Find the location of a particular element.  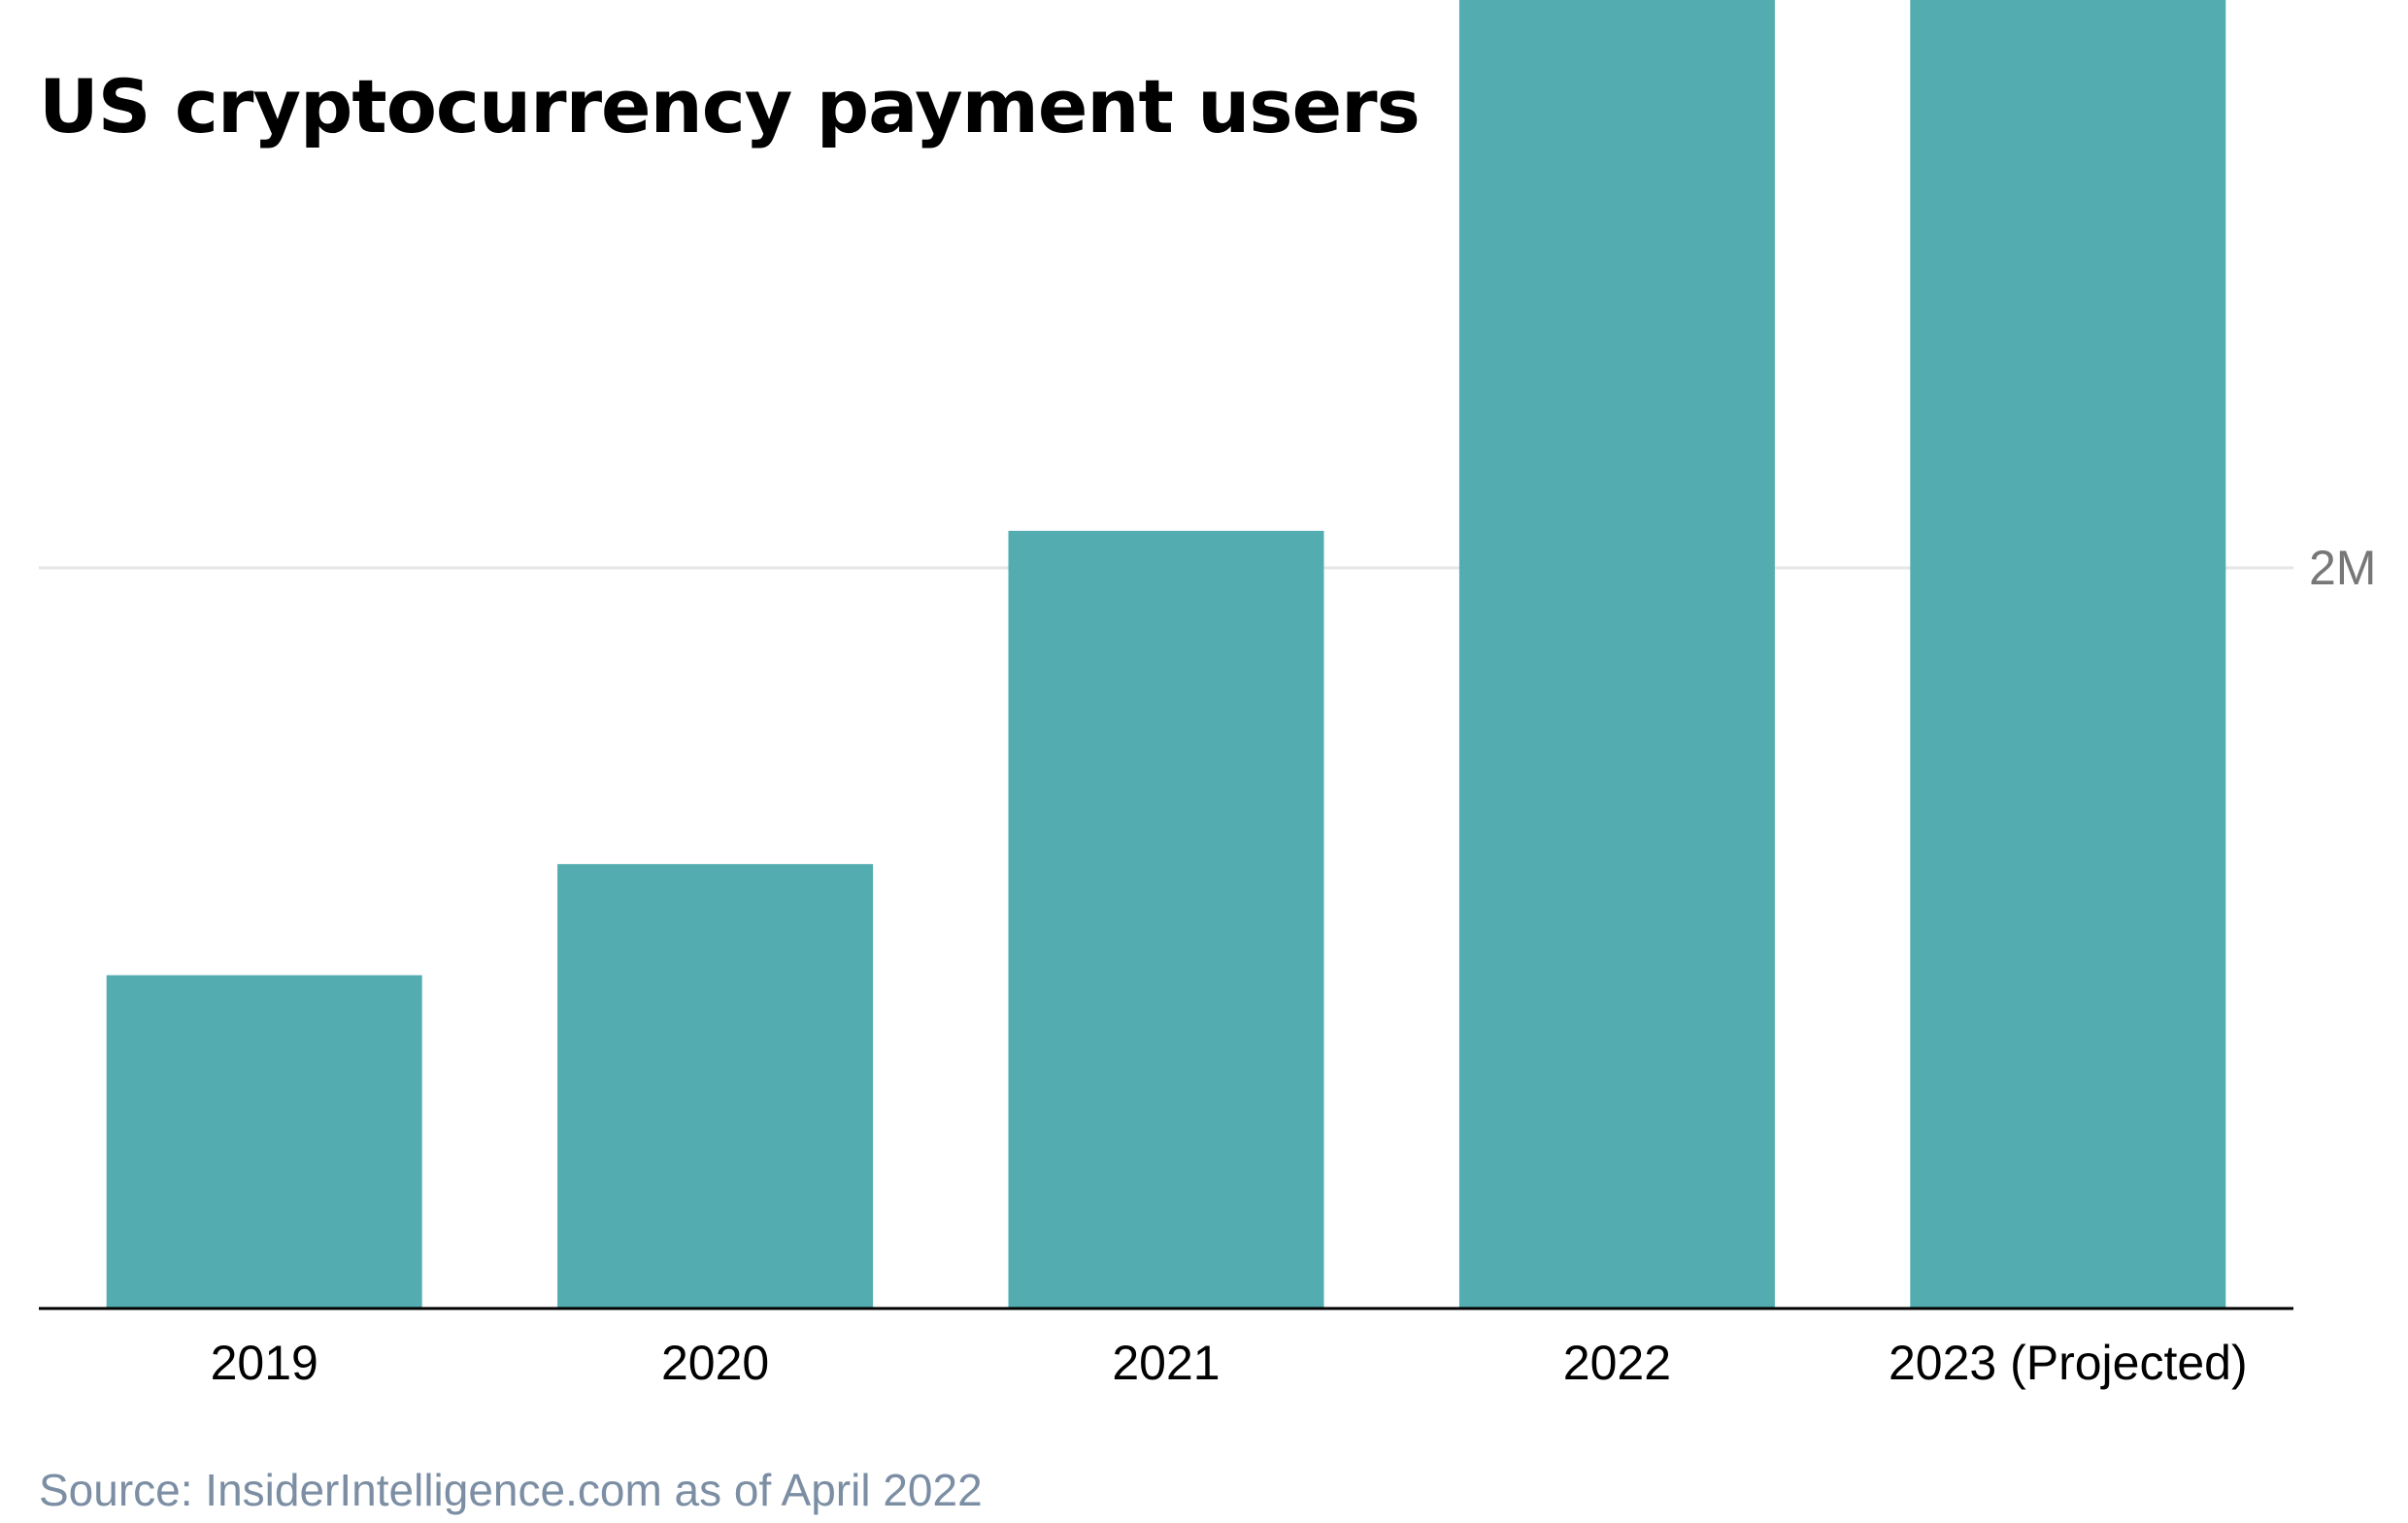

y-axis-tick-labels: 2M4M is located at coordinates (2342, 568).